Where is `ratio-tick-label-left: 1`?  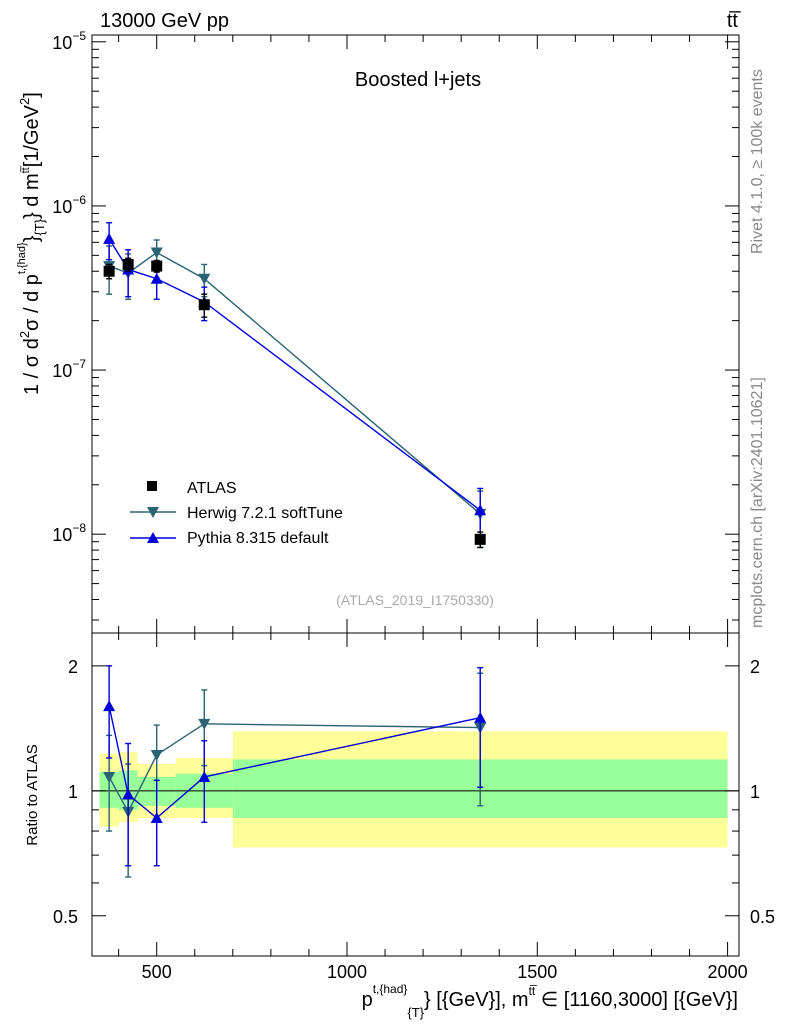 ratio-tick-label-left: 1 is located at coordinates (73, 792).